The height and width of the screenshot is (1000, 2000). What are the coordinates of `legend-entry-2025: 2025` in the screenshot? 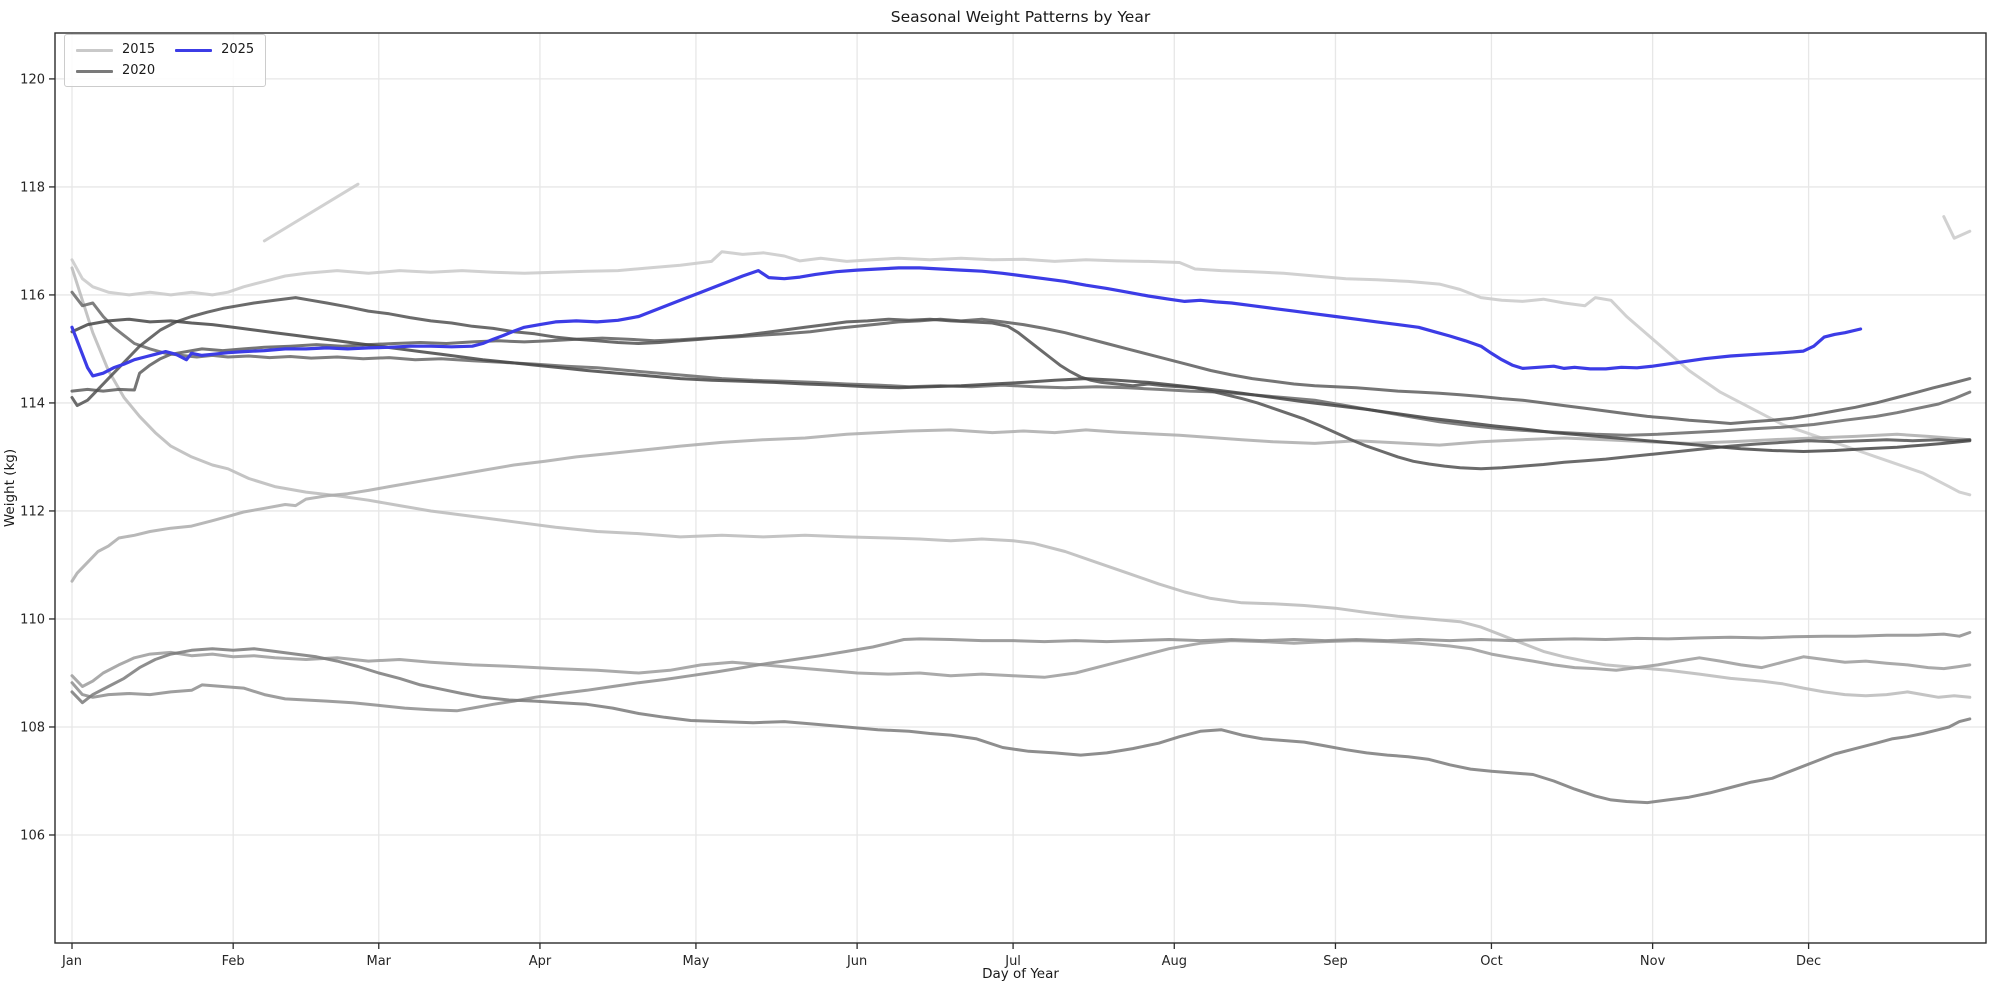 It's located at (214, 50).